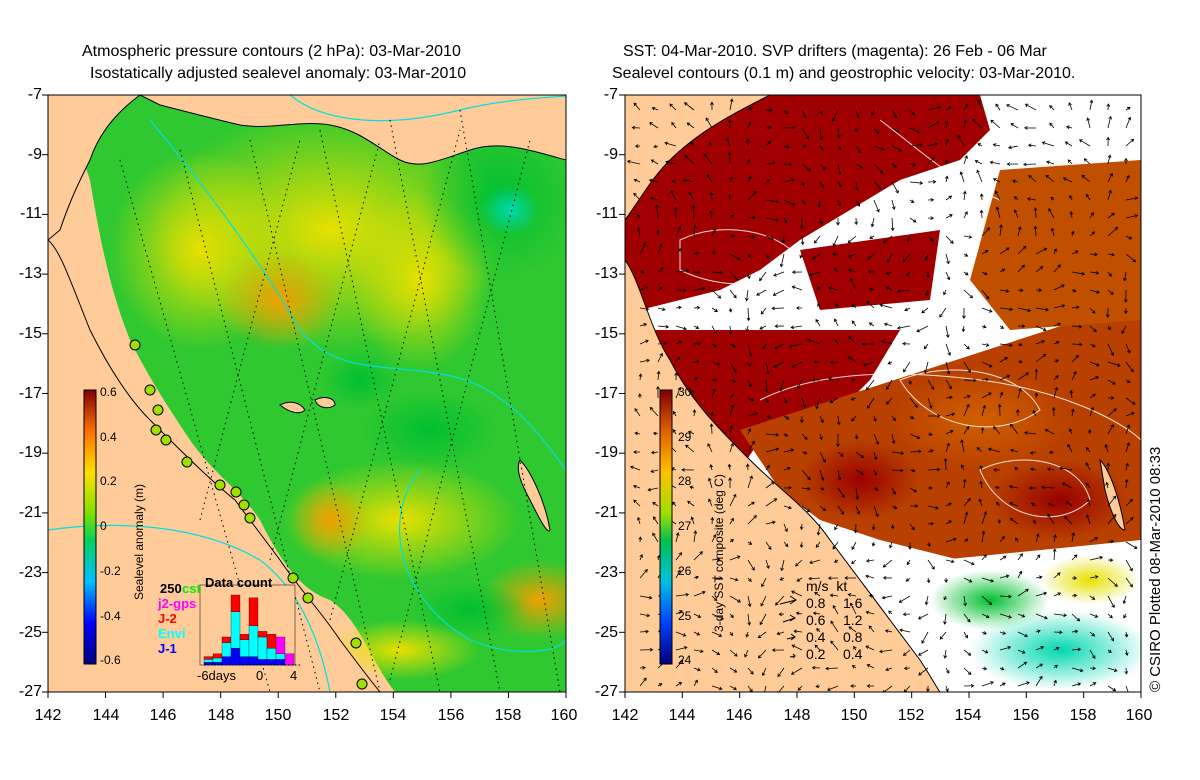 Image resolution: width=1200 pixels, height=780 pixels. What do you see at coordinates (854, 715) in the screenshot?
I see `right-x-tick: 150` at bounding box center [854, 715].